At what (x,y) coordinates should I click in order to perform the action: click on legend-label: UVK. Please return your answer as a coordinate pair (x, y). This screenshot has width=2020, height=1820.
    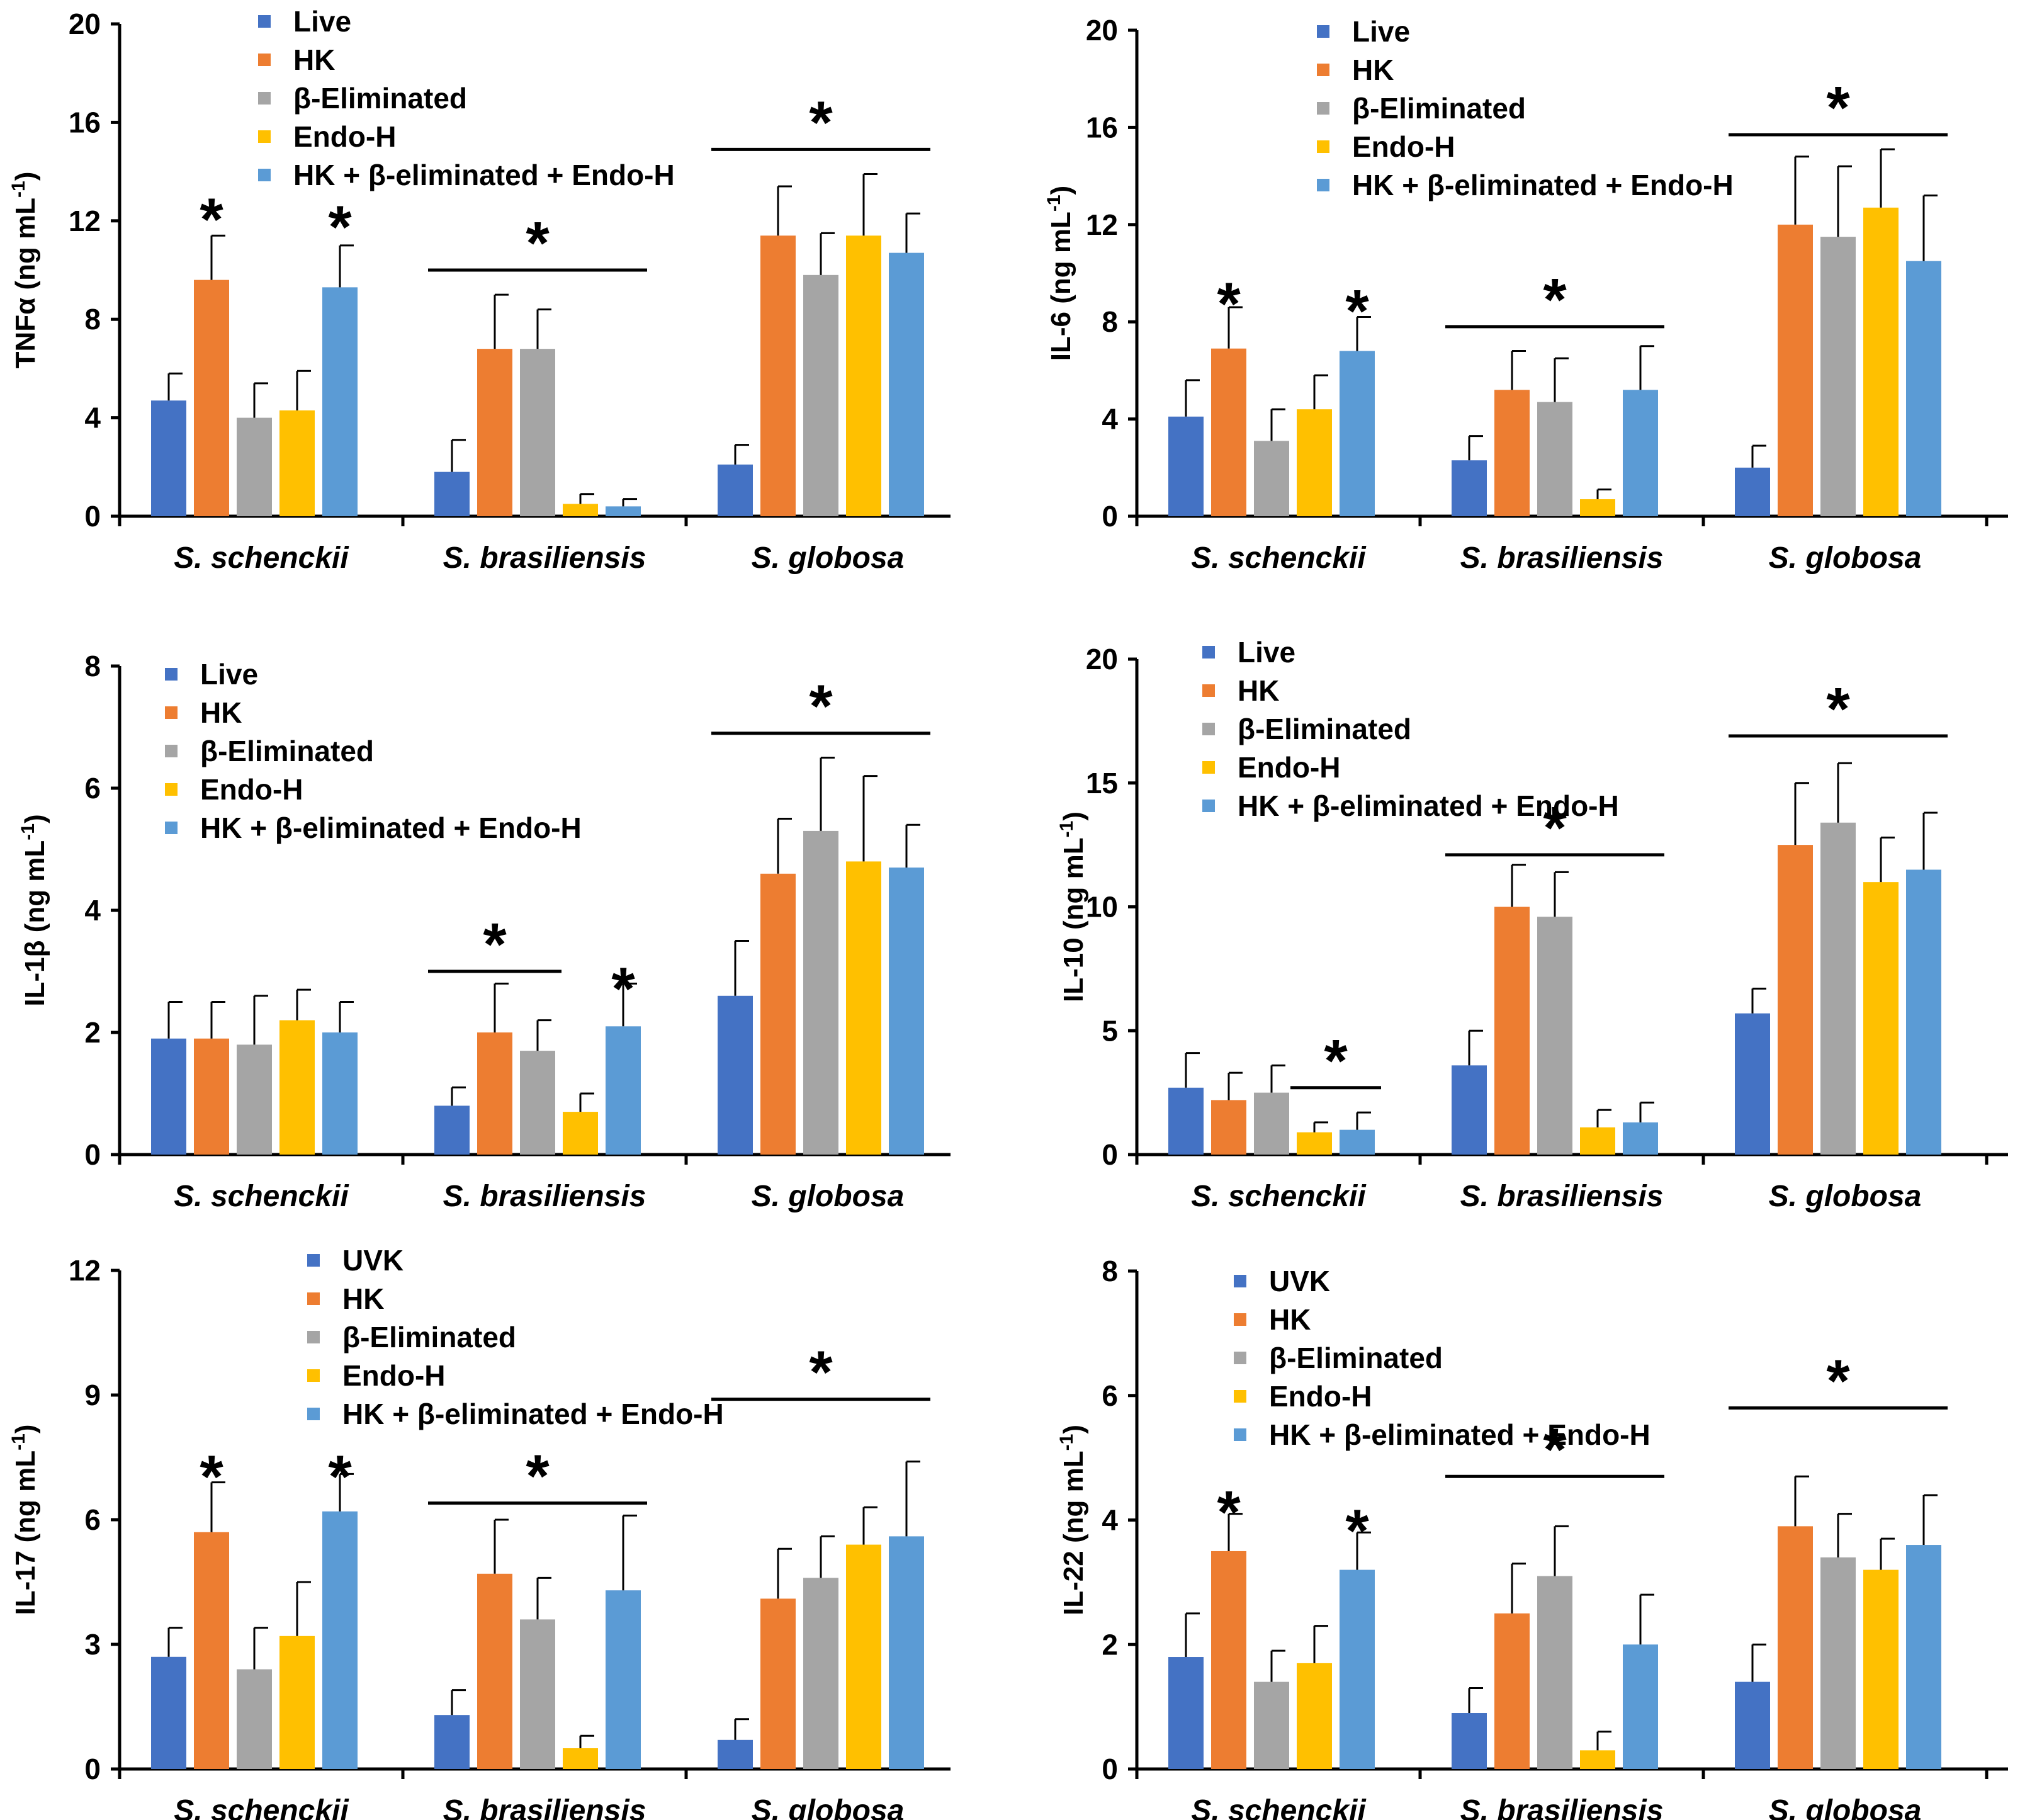
    Looking at the image, I should click on (373, 1260).